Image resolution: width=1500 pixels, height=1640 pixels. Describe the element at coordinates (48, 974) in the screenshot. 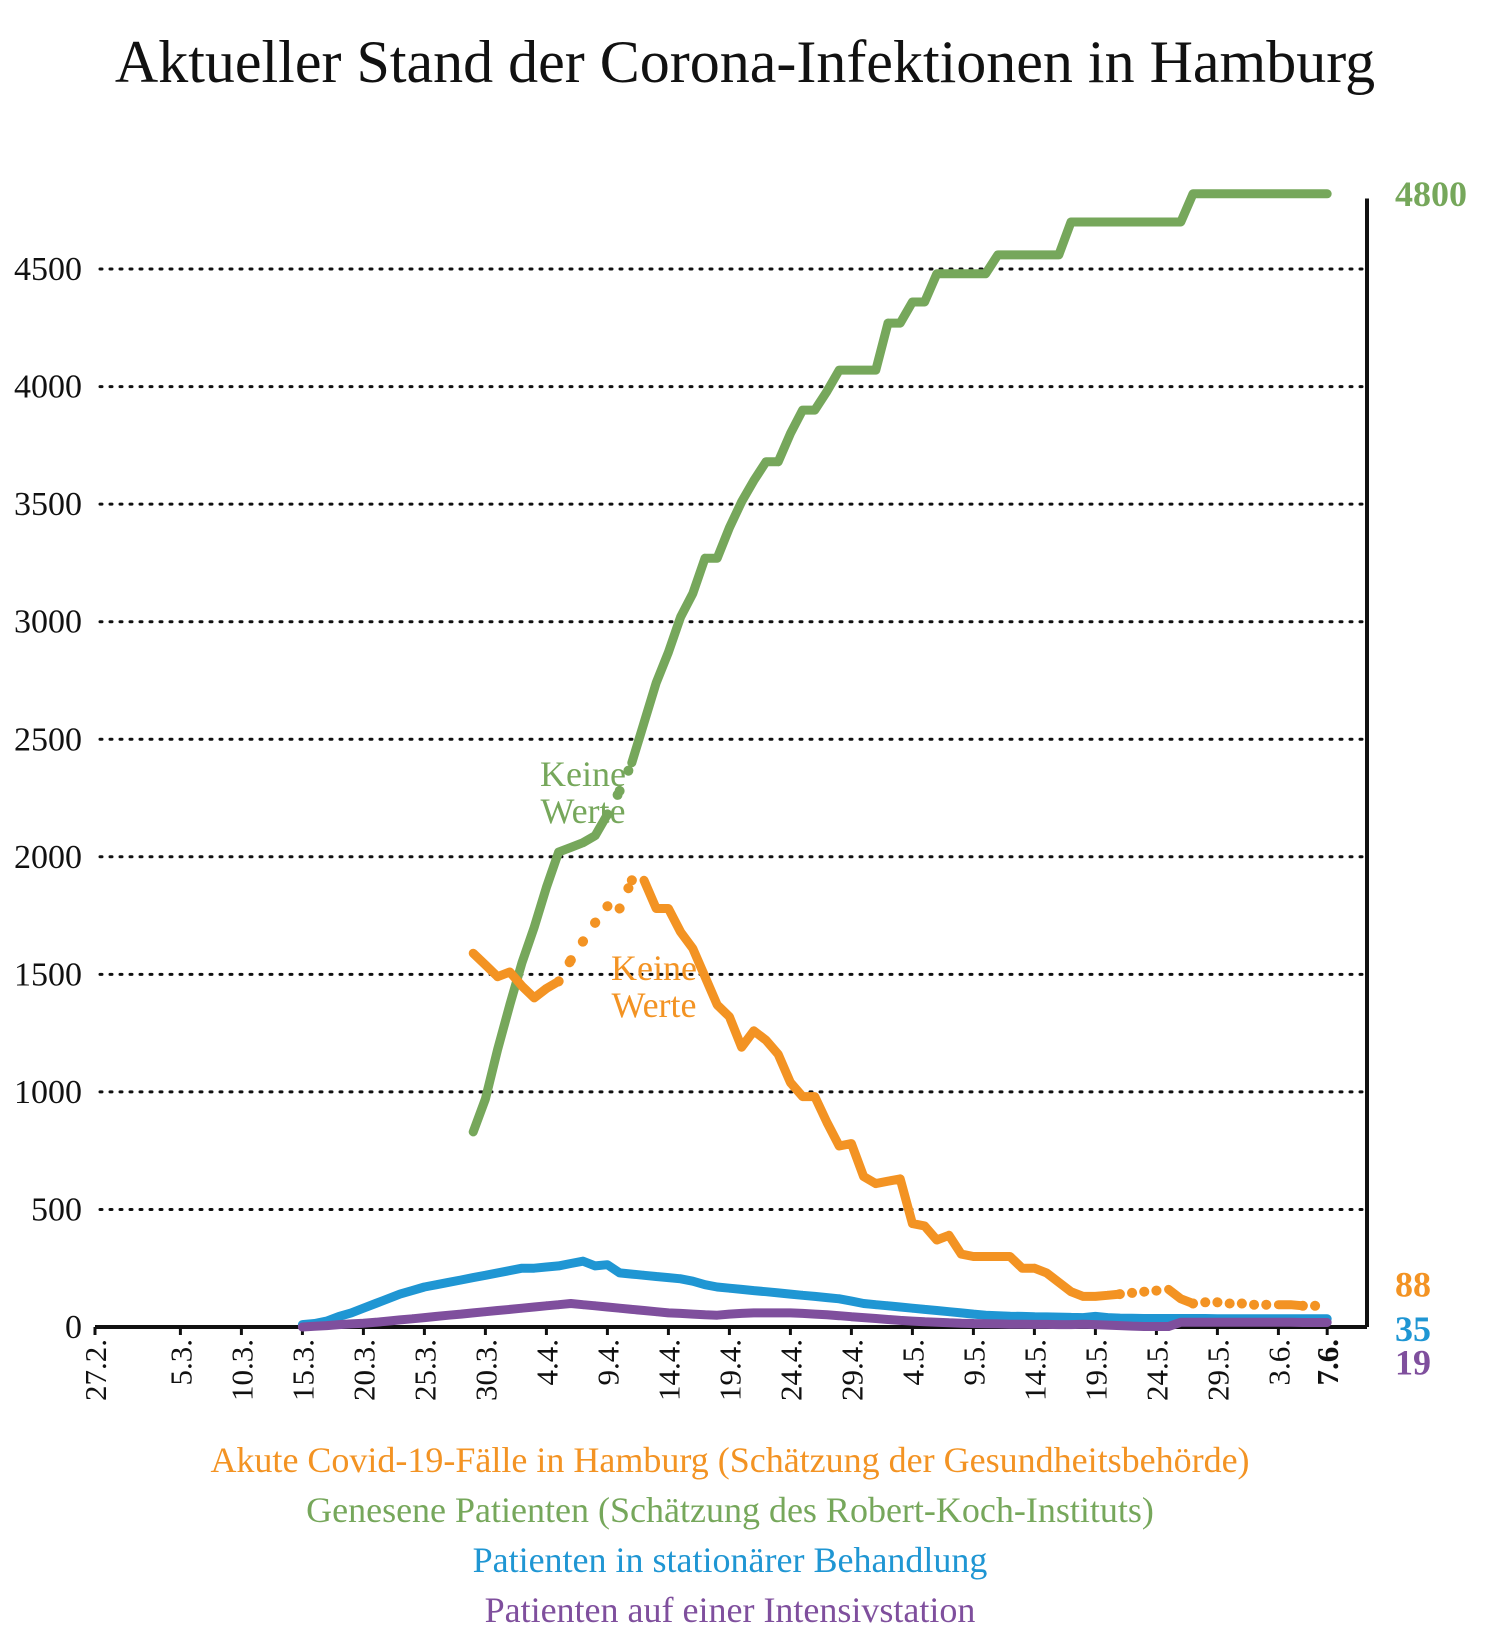

I see `y-tick-label: 1500` at that location.